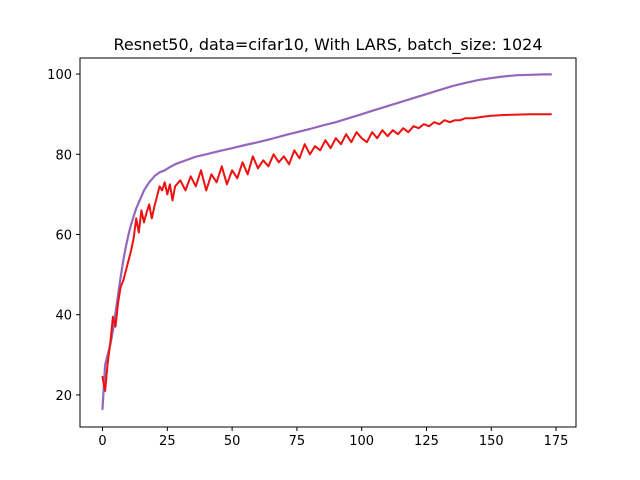  Describe the element at coordinates (297, 441) in the screenshot. I see `x-tick-label: 75` at that location.